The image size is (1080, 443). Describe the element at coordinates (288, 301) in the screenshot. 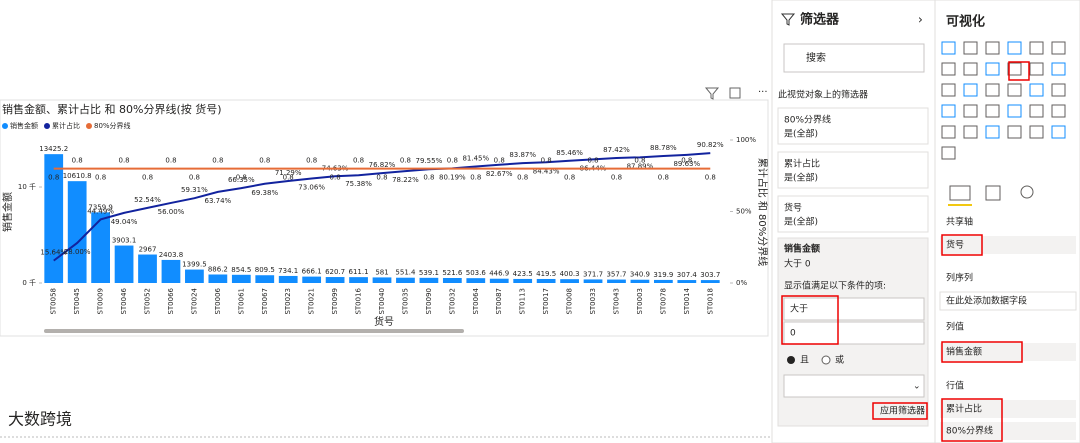

I see `x-tick-label: ST0023` at that location.